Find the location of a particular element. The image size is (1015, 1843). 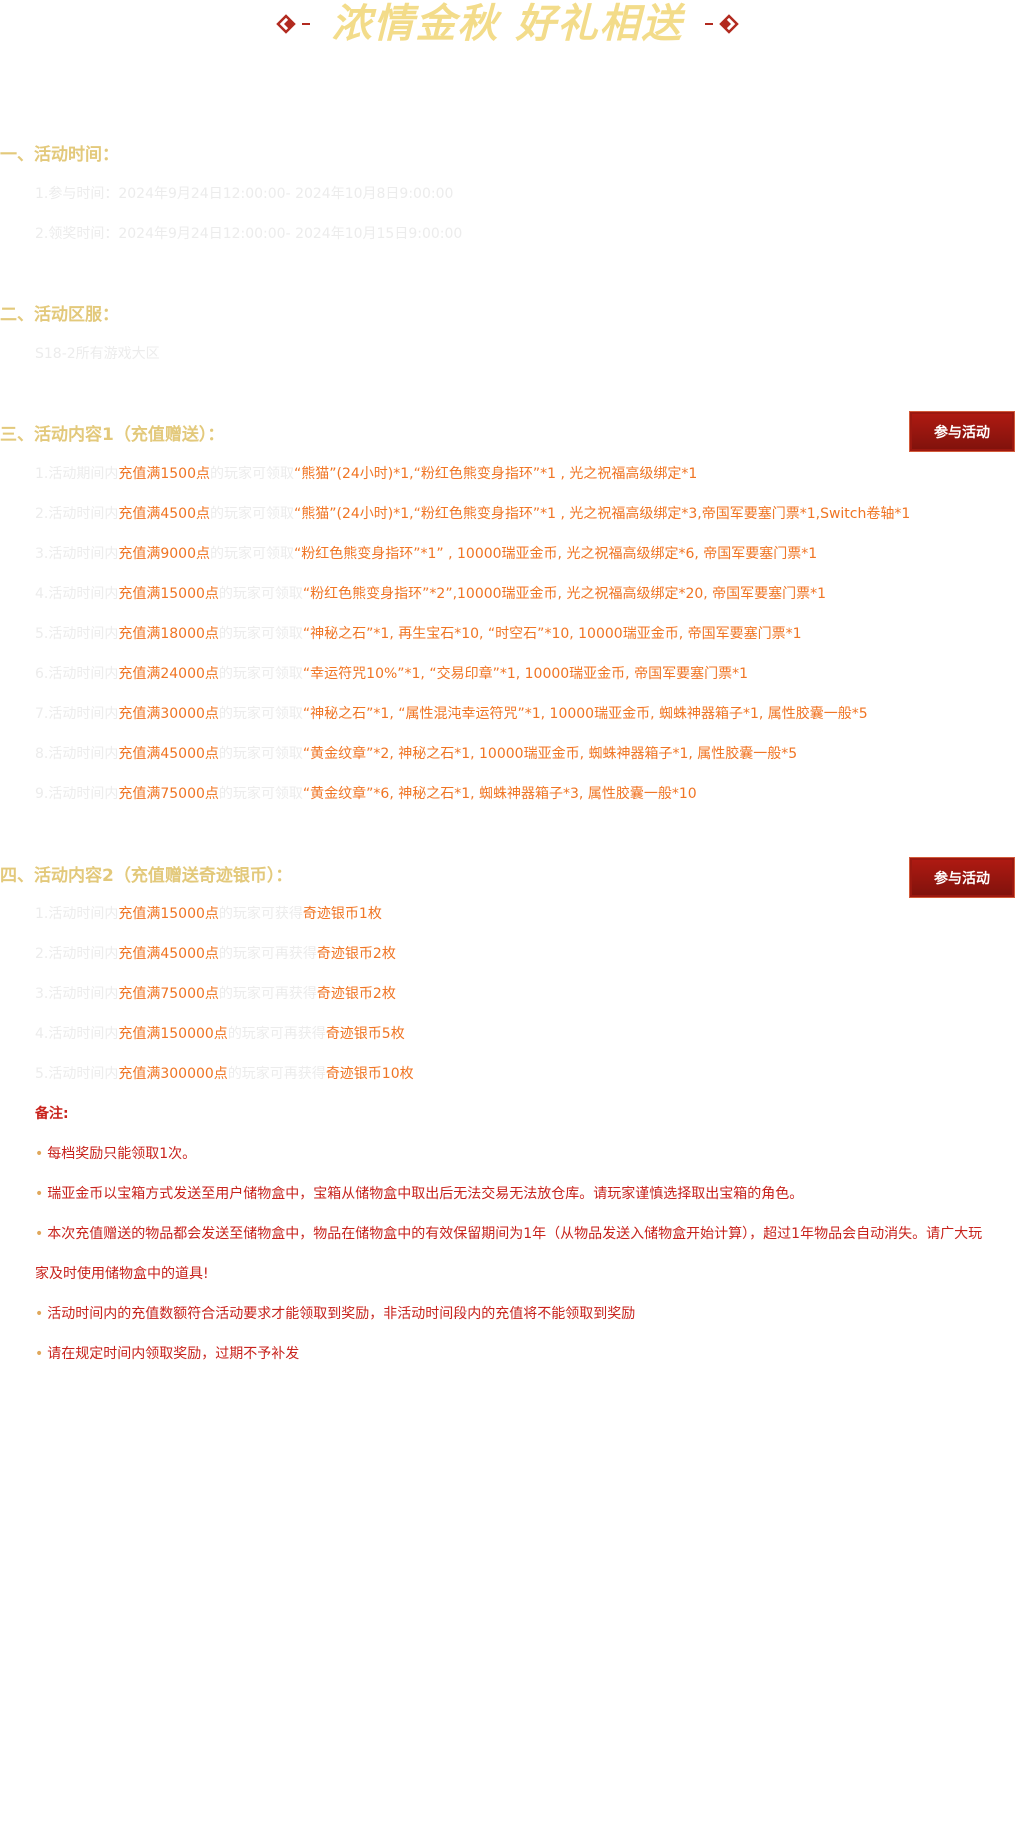

row-prefix: 7.活动时间内 is located at coordinates (77, 714).